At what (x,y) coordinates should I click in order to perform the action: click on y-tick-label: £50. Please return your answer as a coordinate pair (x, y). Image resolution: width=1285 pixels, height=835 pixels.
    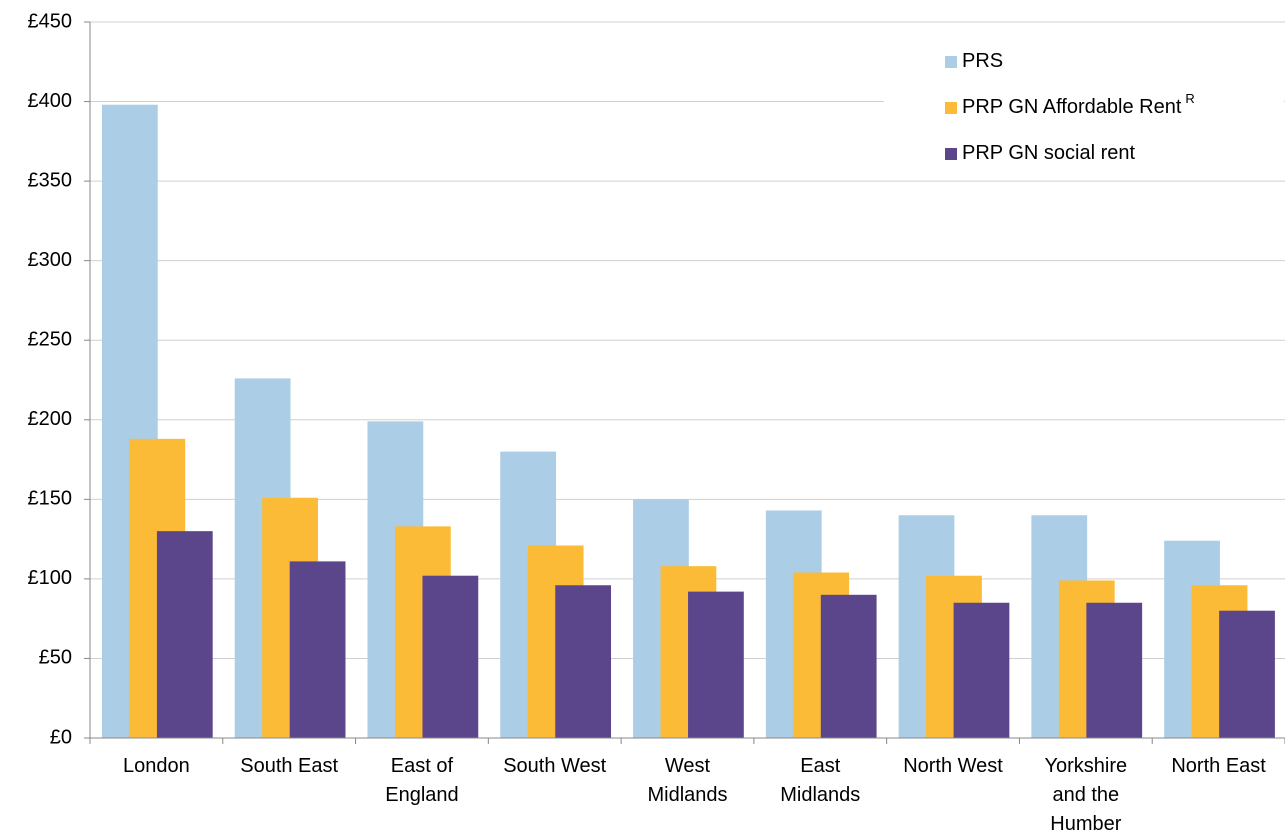
    Looking at the image, I should click on (55, 658).